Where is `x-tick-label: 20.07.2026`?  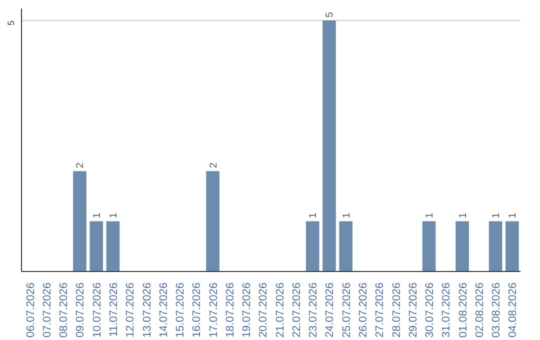 x-tick-label: 20.07.2026 is located at coordinates (264, 310).